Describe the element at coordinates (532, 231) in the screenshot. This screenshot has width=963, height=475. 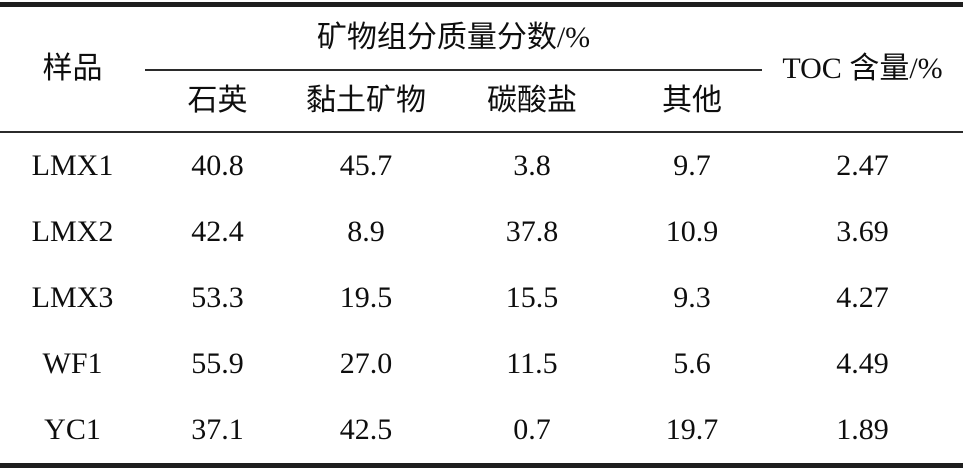
I see `value-cell: 37.8` at that location.